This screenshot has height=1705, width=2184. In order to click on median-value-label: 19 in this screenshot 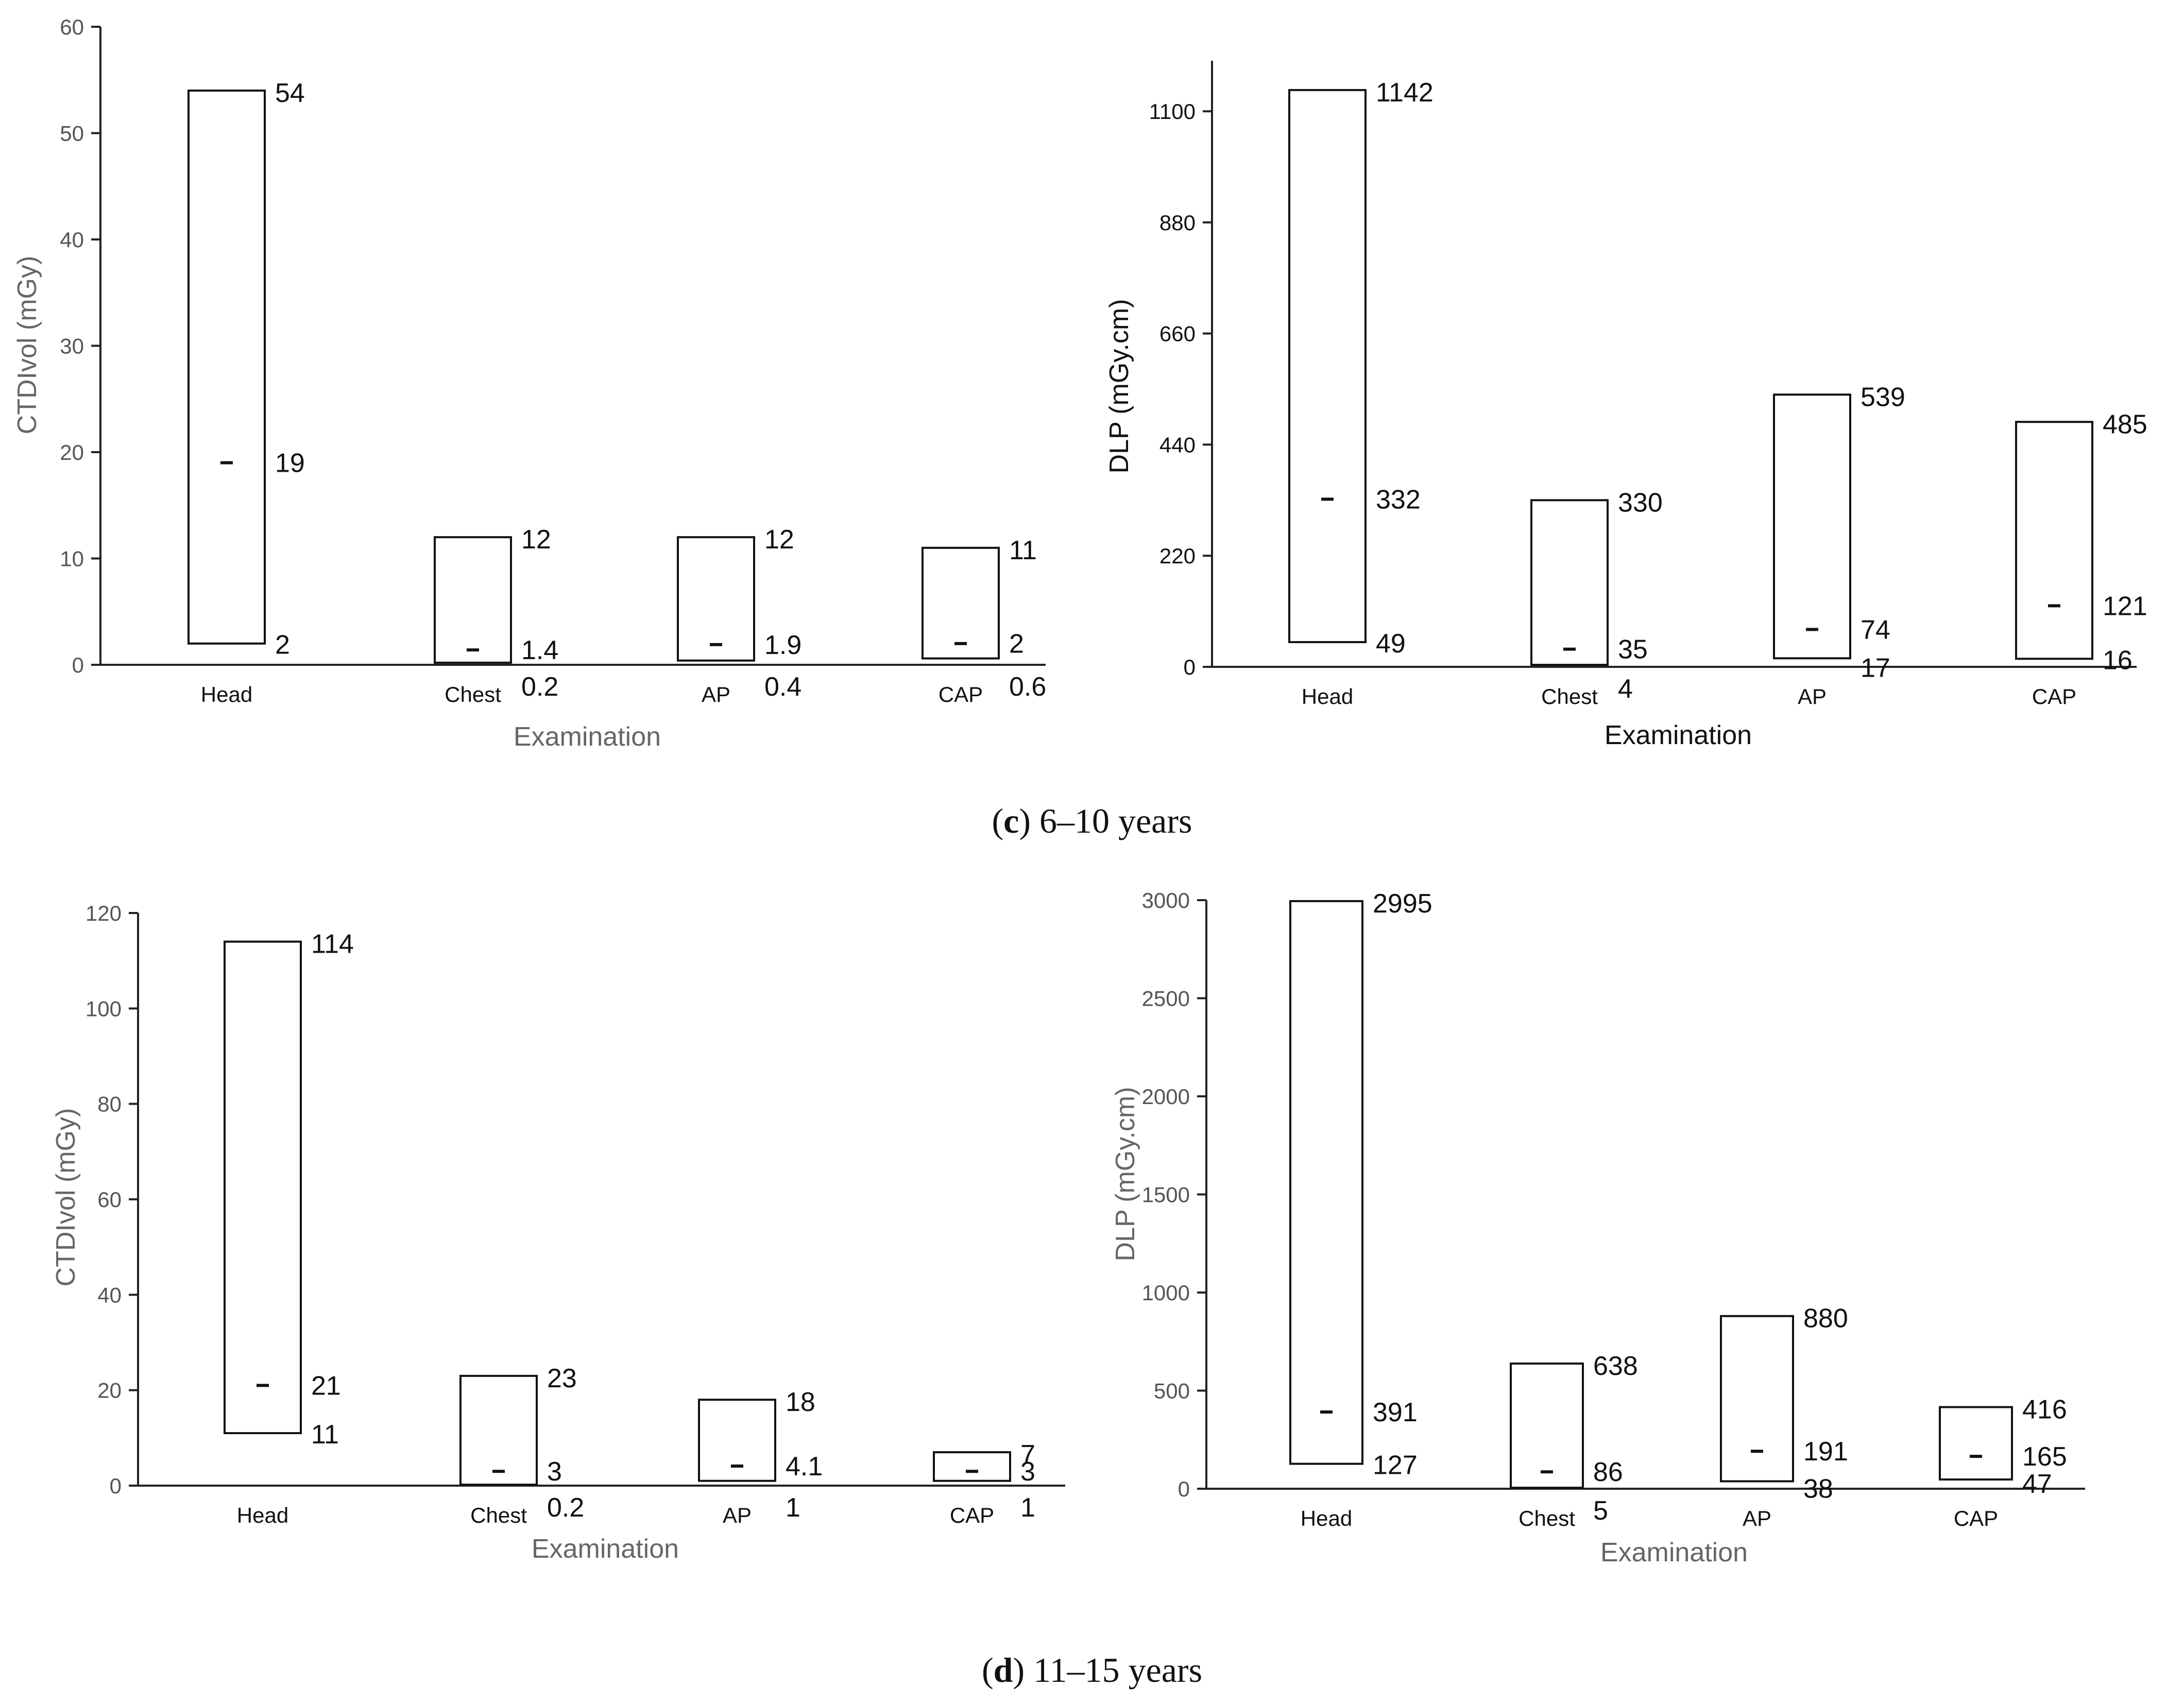, I will do `click(290, 464)`.